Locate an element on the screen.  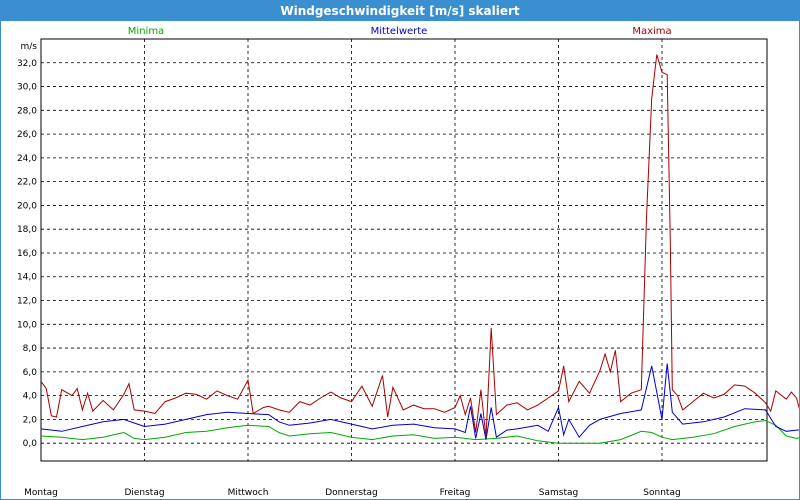
y-tick-label: 28,0 is located at coordinates (27, 111).